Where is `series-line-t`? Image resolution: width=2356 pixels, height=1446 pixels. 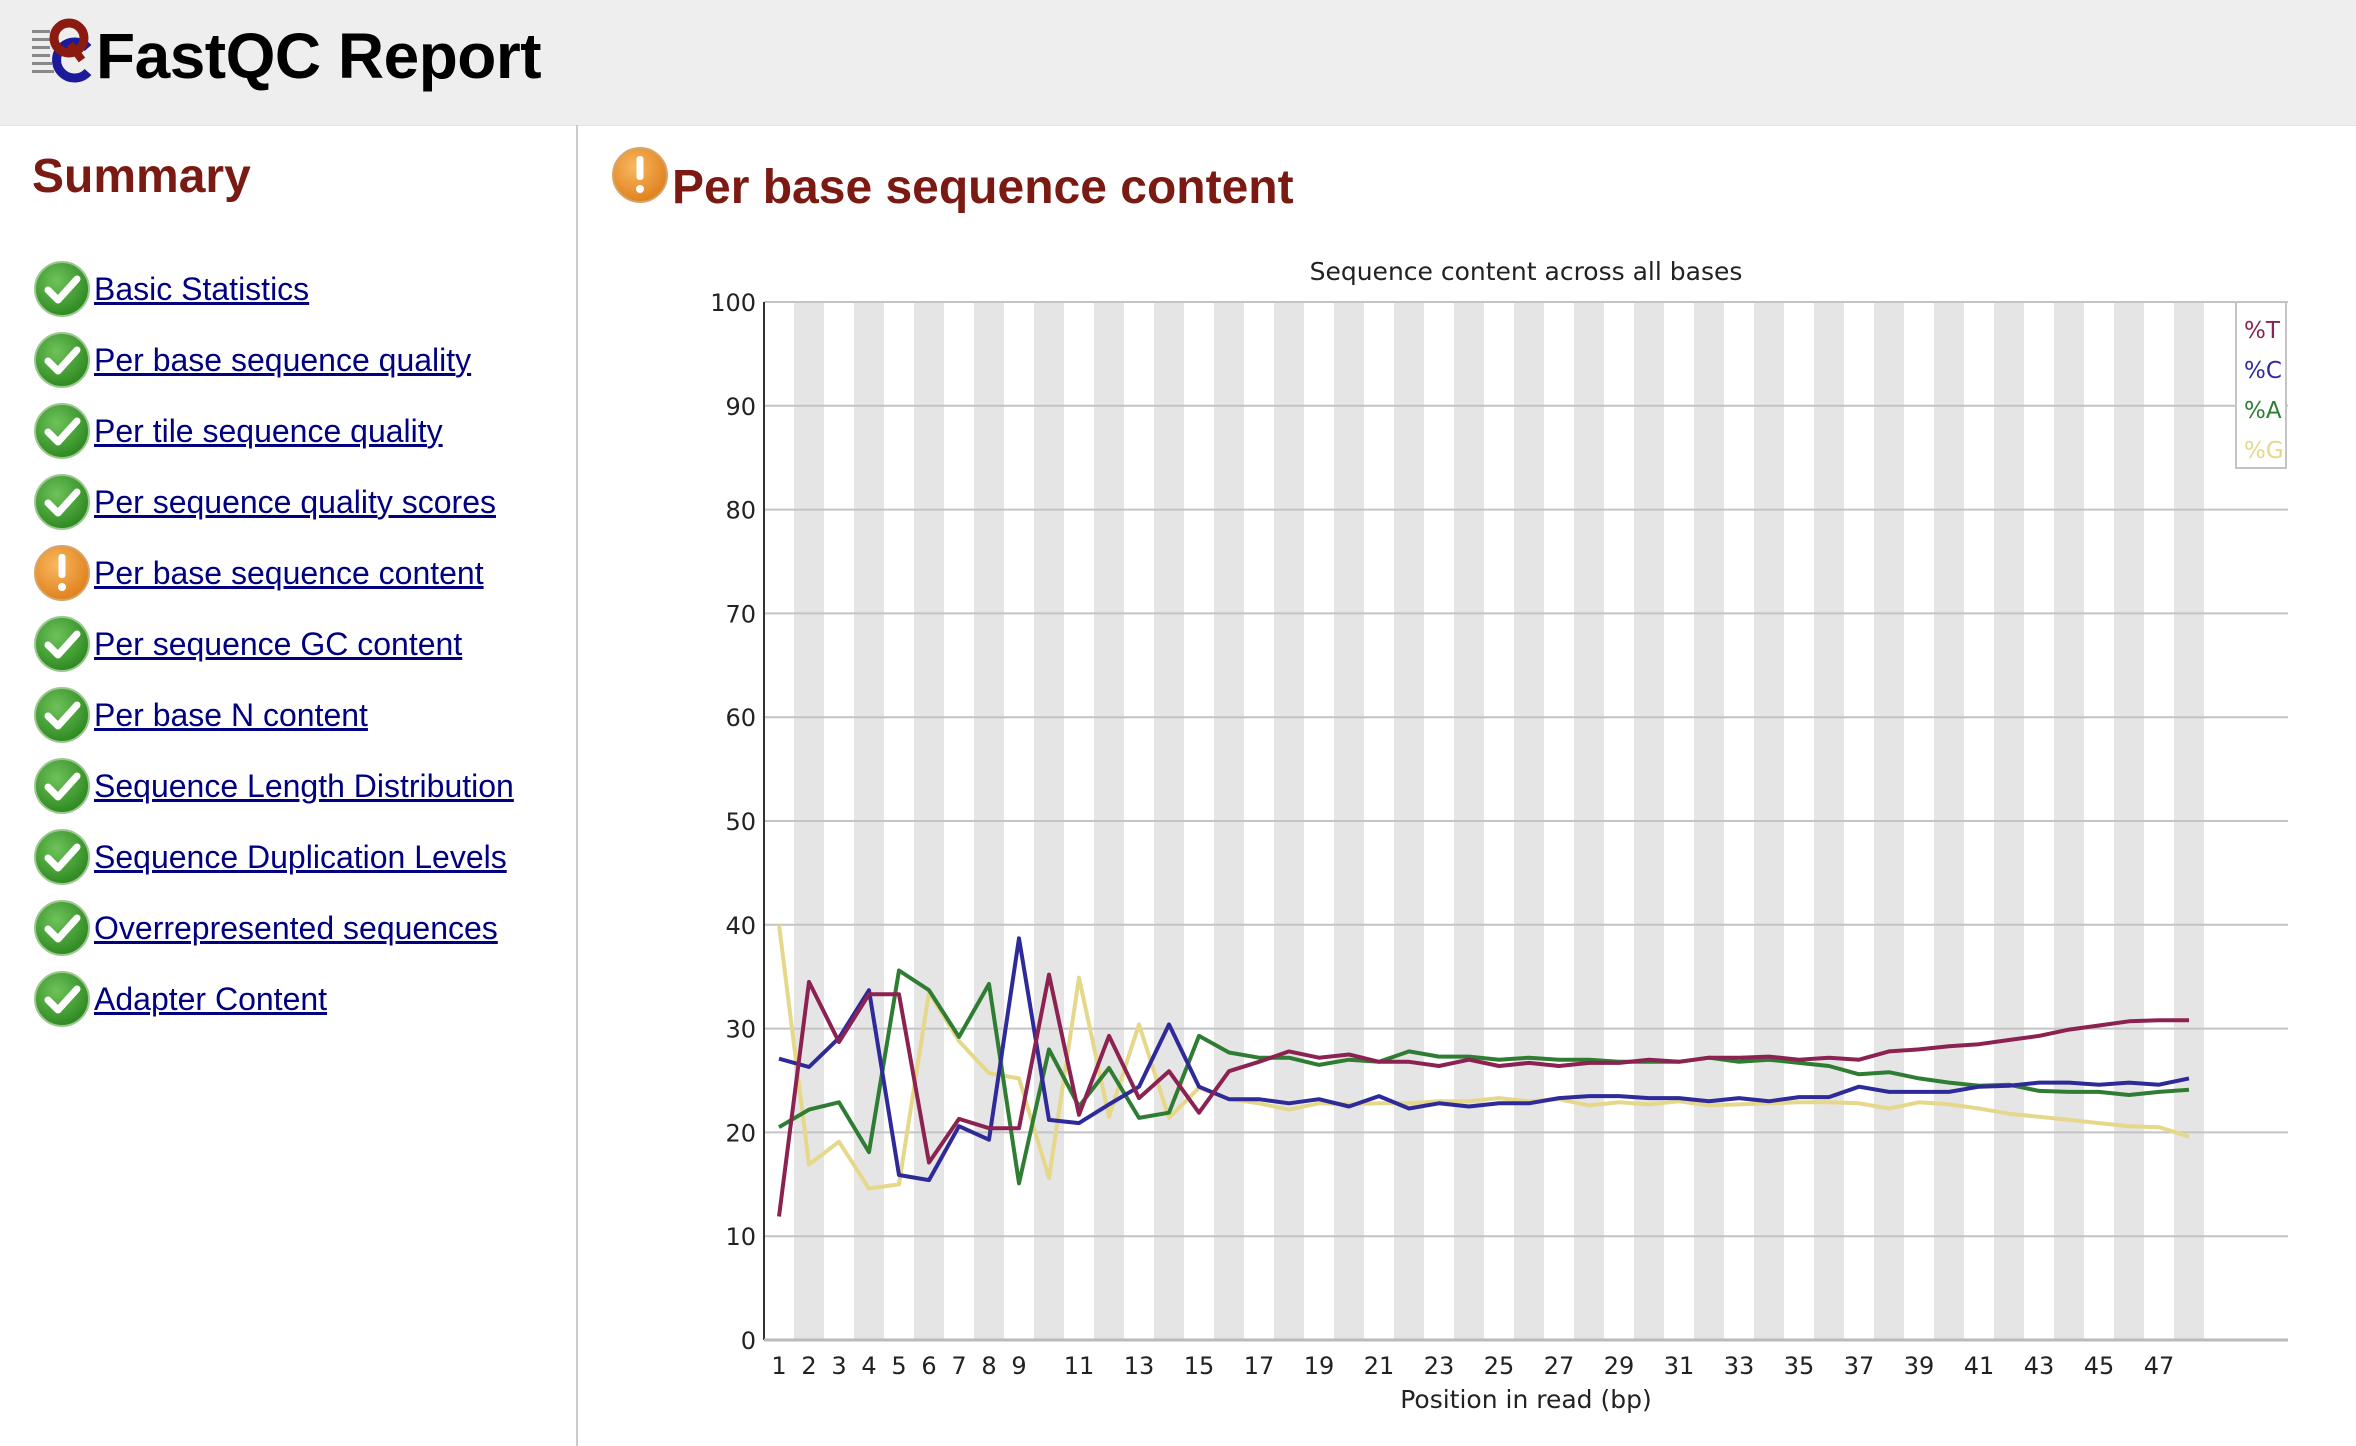 series-line-t is located at coordinates (1483, 1094).